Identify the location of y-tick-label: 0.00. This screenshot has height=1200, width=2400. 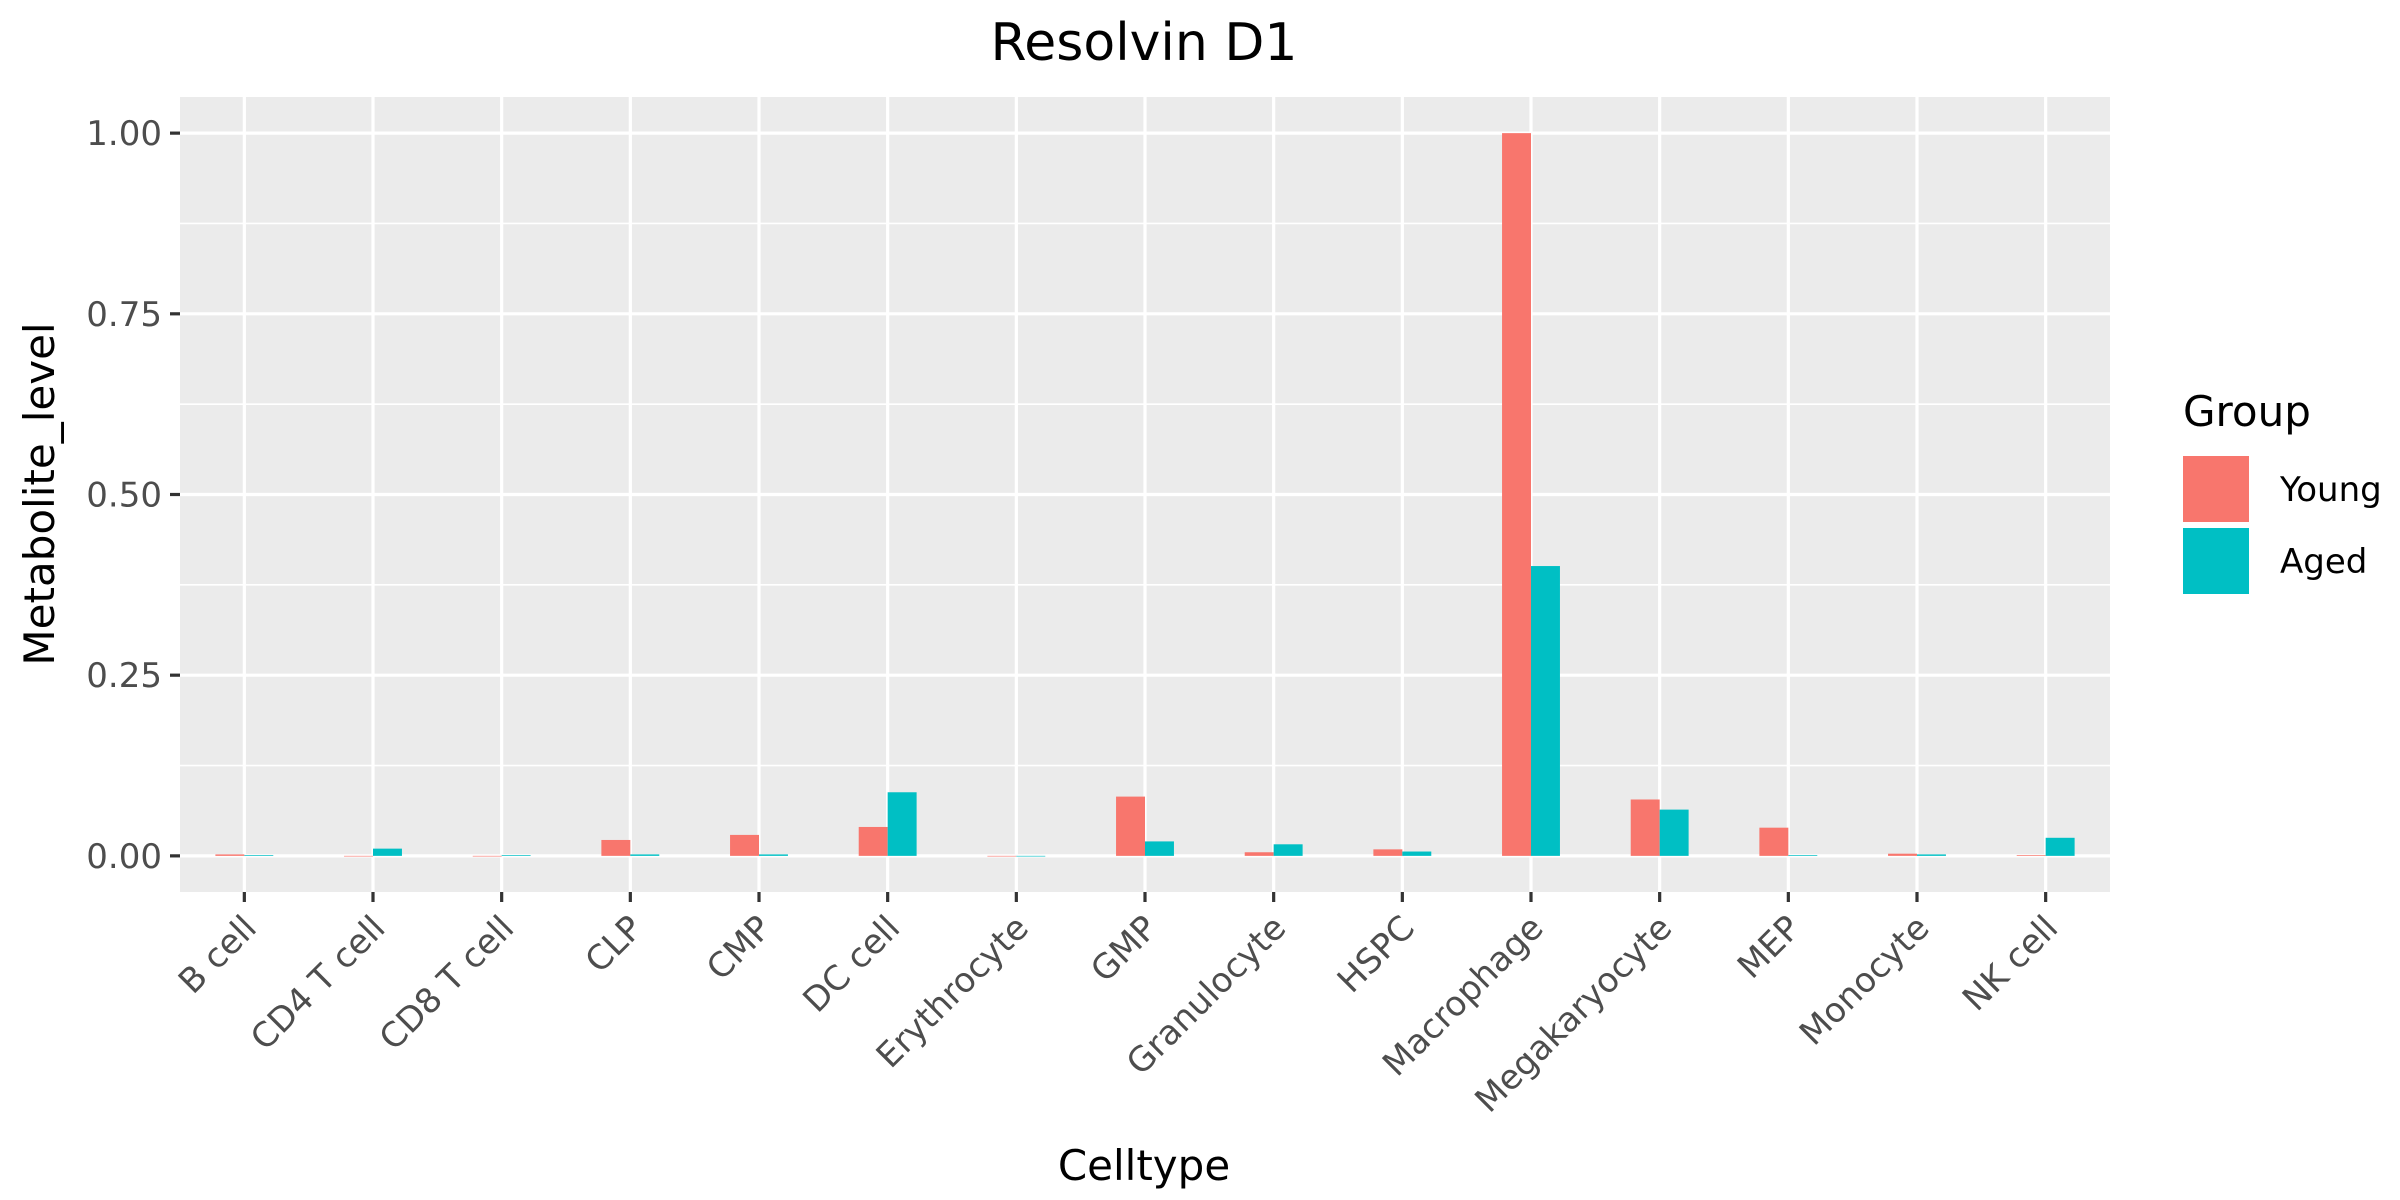
(124, 857).